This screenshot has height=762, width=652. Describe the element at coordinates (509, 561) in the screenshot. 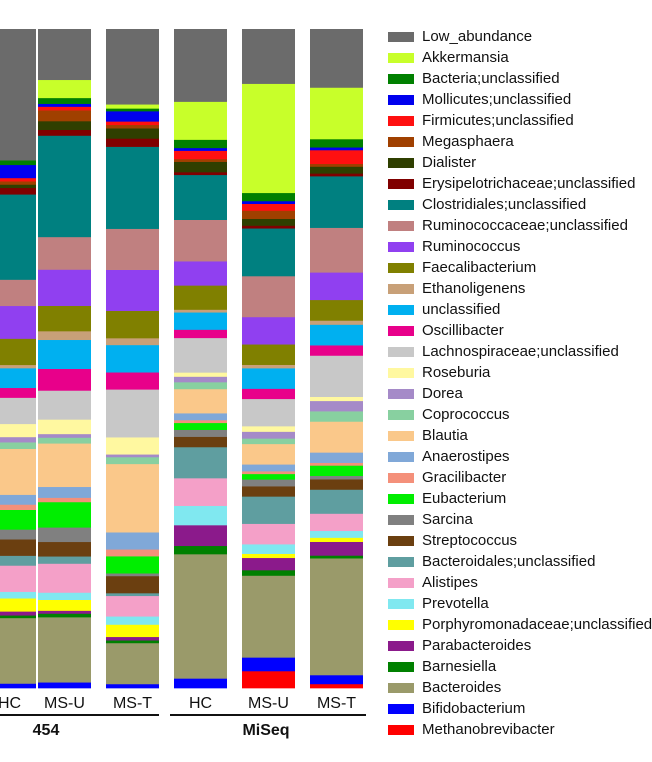

I see `legend-label: Bacteroidales;unclassified` at that location.